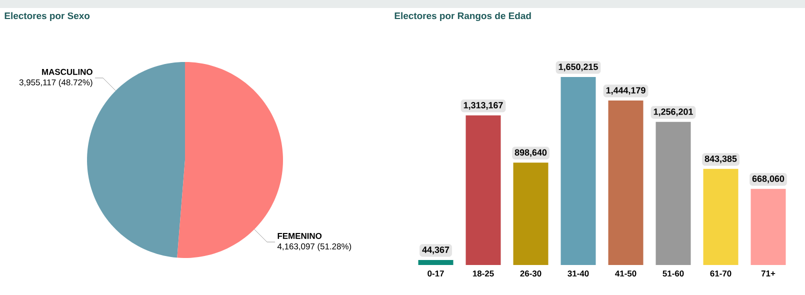  I want to click on x-tick-label: 31-40, so click(578, 273).